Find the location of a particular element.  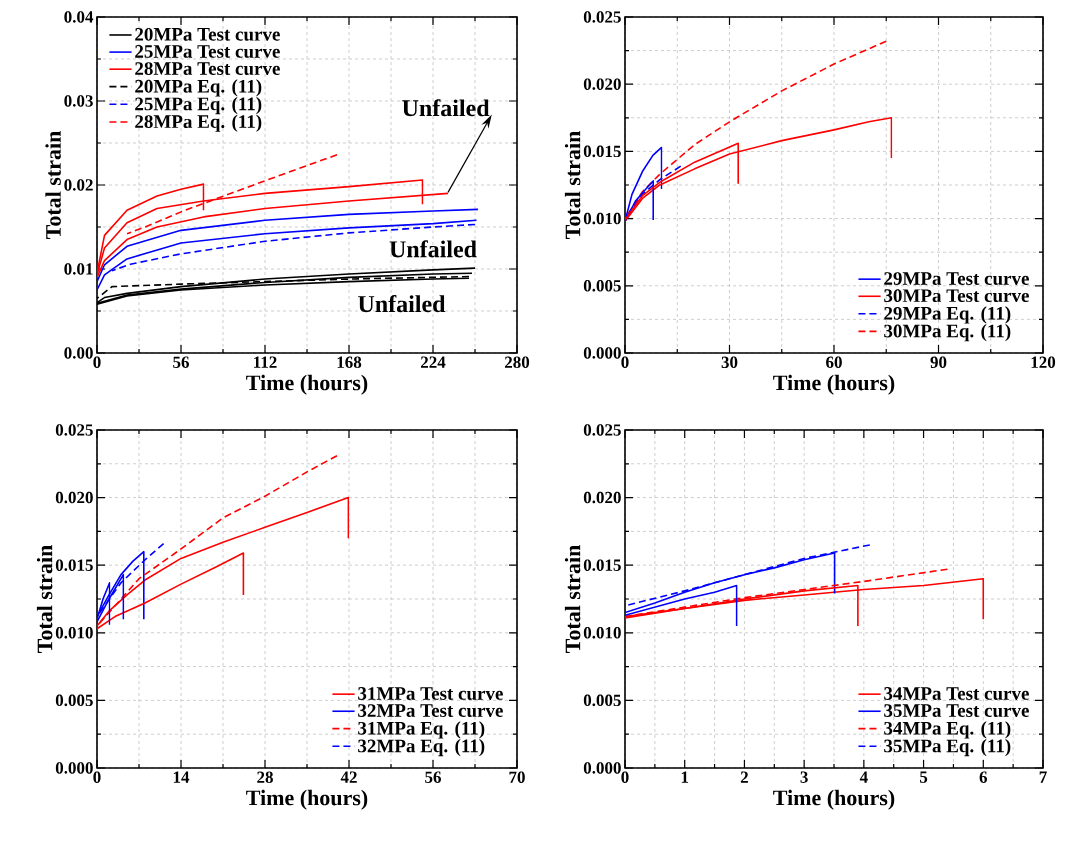

x-tick-label: 3 is located at coordinates (804, 777).